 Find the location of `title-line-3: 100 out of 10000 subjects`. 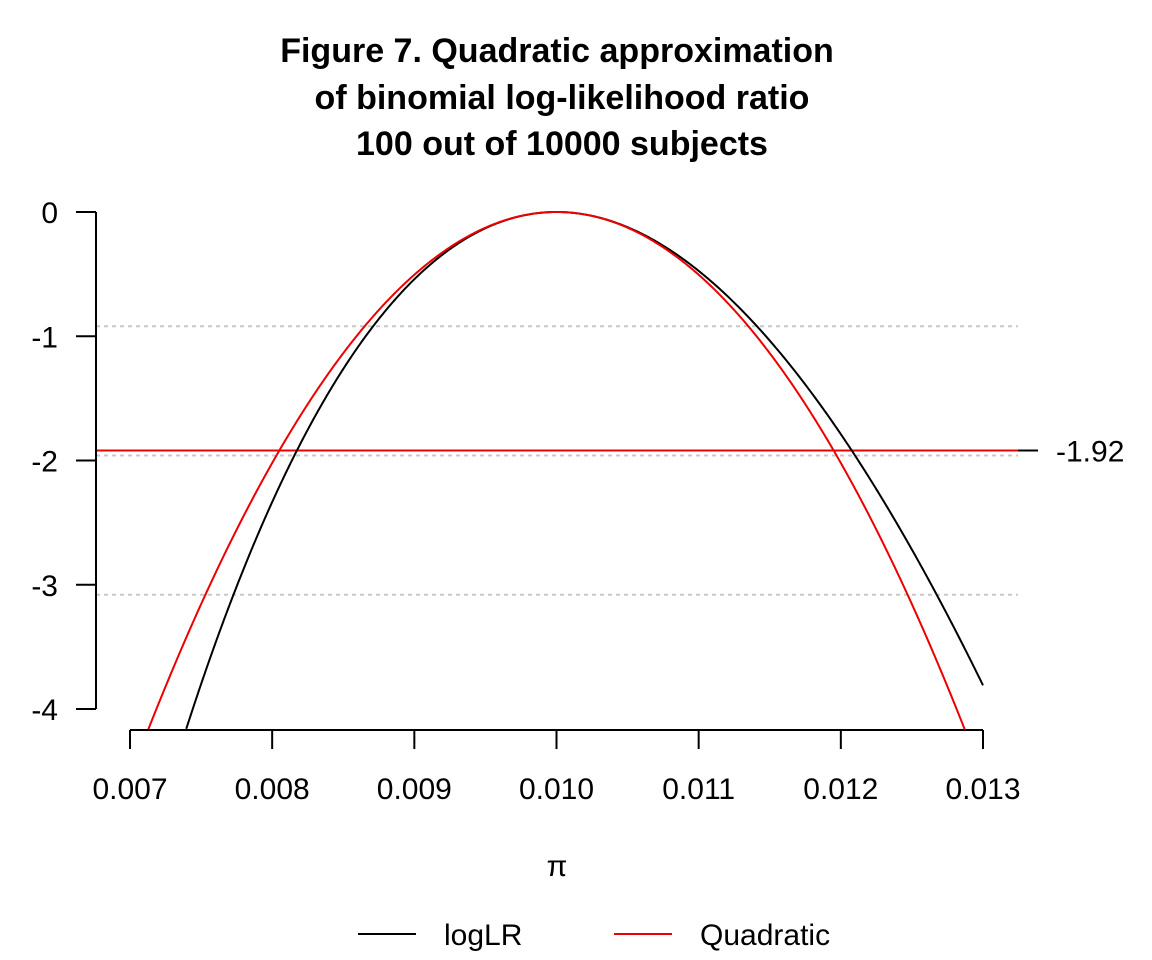

title-line-3: 100 out of 10000 subjects is located at coordinates (562, 144).